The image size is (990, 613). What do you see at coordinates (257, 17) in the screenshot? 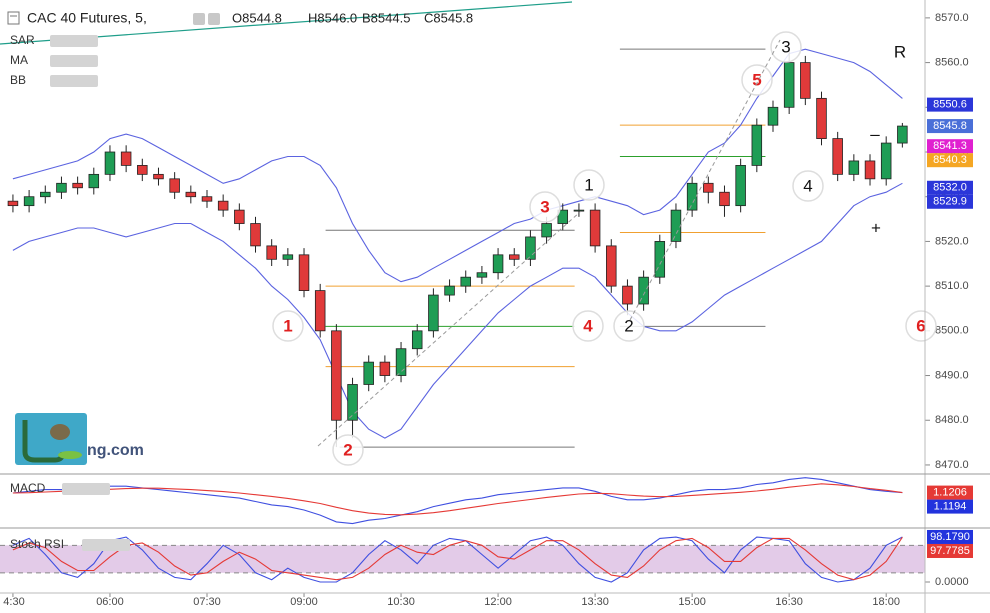
I see `ohlc-open: O8544.8` at bounding box center [257, 17].